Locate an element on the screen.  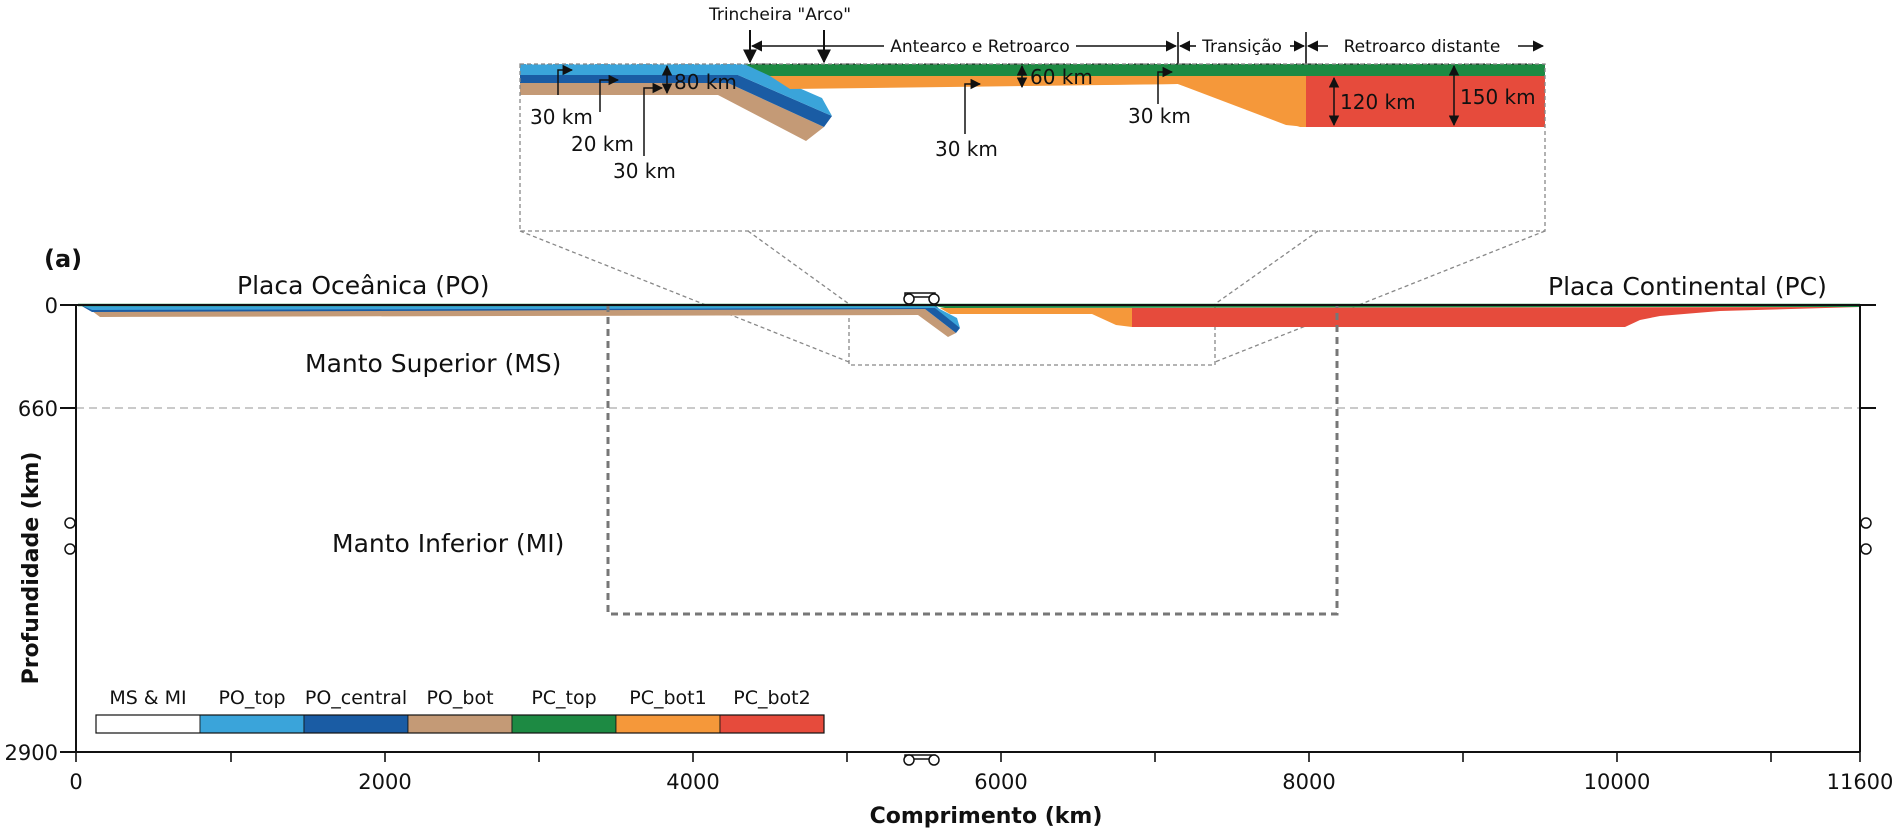
legend-swatch-po-central is located at coordinates (356, 724).